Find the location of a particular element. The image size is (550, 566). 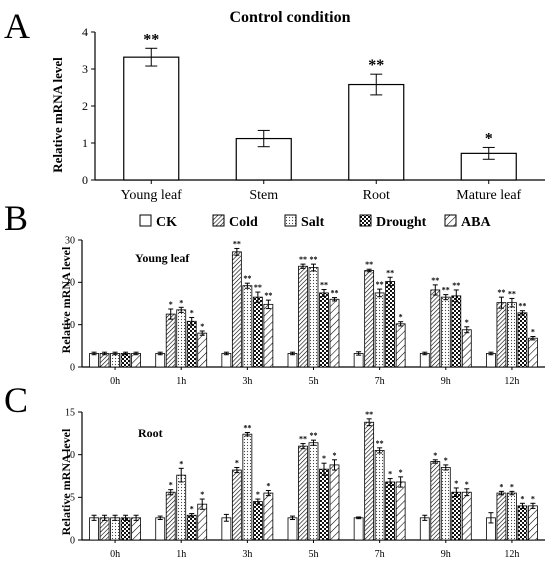

panel-a-bar is located at coordinates (376, 132).